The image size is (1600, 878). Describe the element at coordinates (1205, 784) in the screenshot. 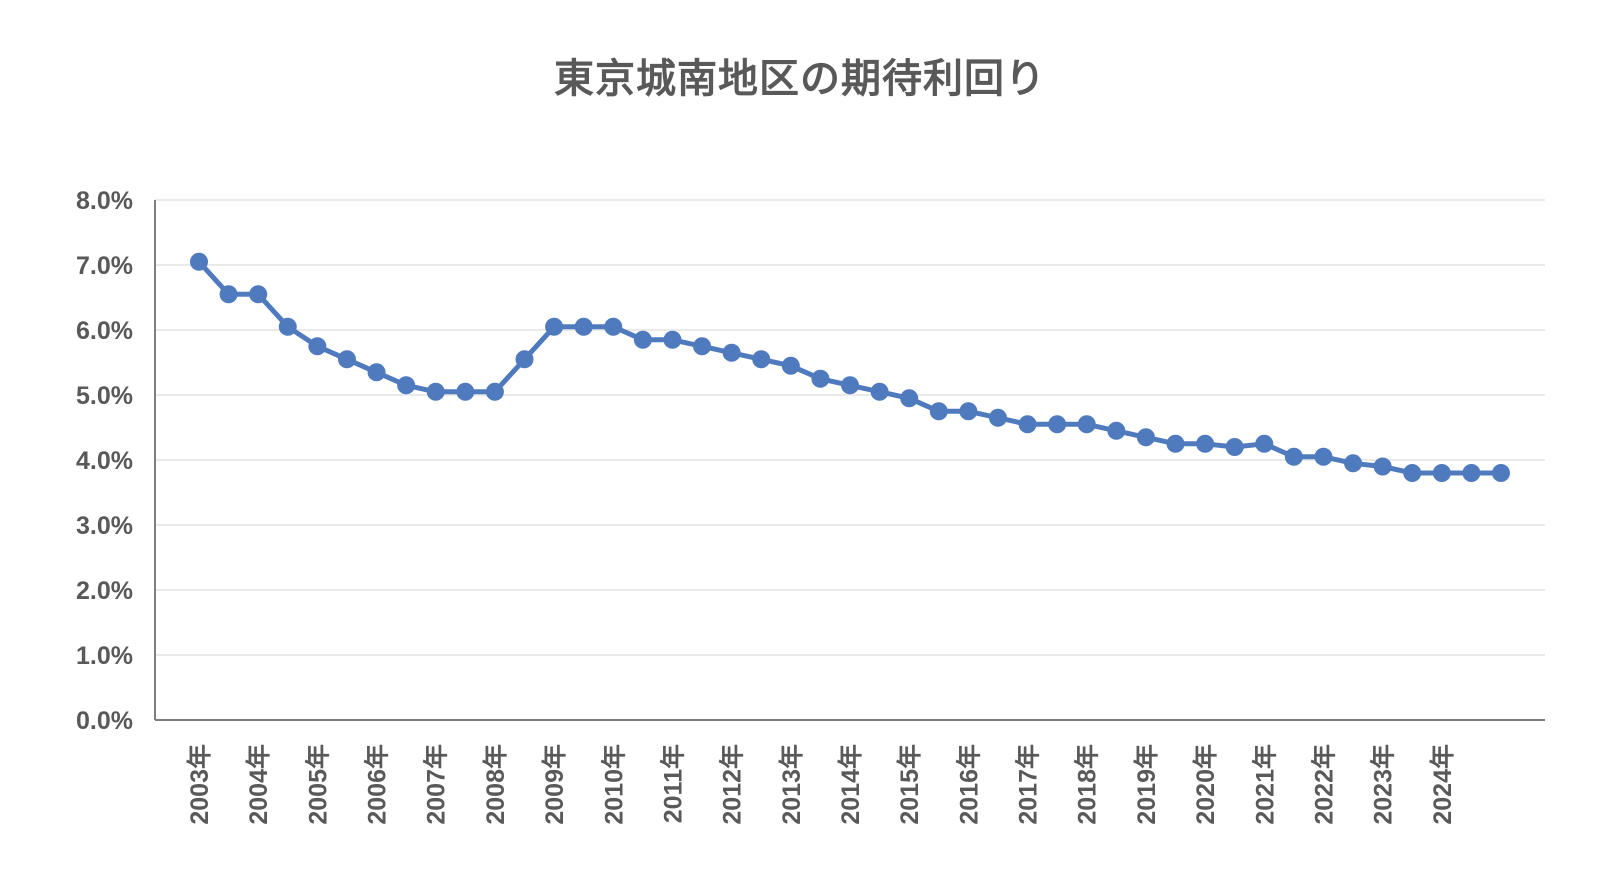

I see `x-tick-label: 2020年` at that location.